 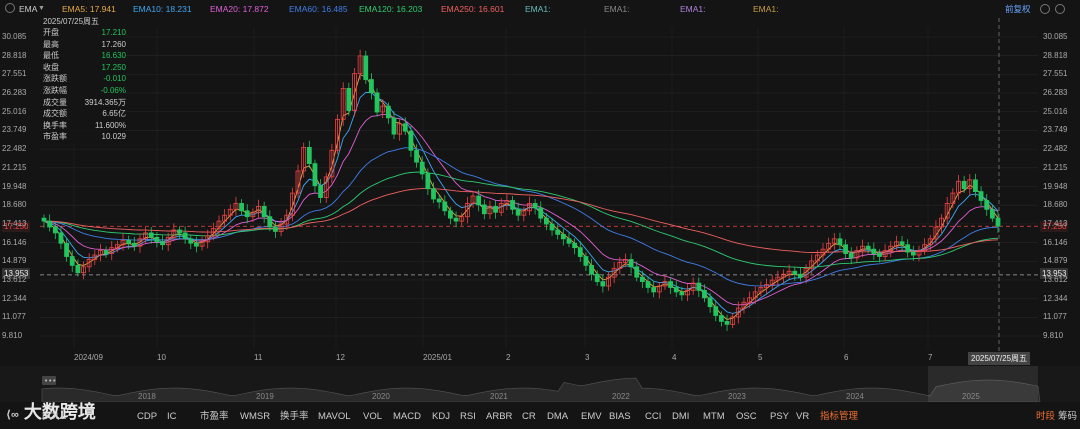 What do you see at coordinates (499, 416) in the screenshot?
I see `indicator-tab: ARBR` at bounding box center [499, 416].